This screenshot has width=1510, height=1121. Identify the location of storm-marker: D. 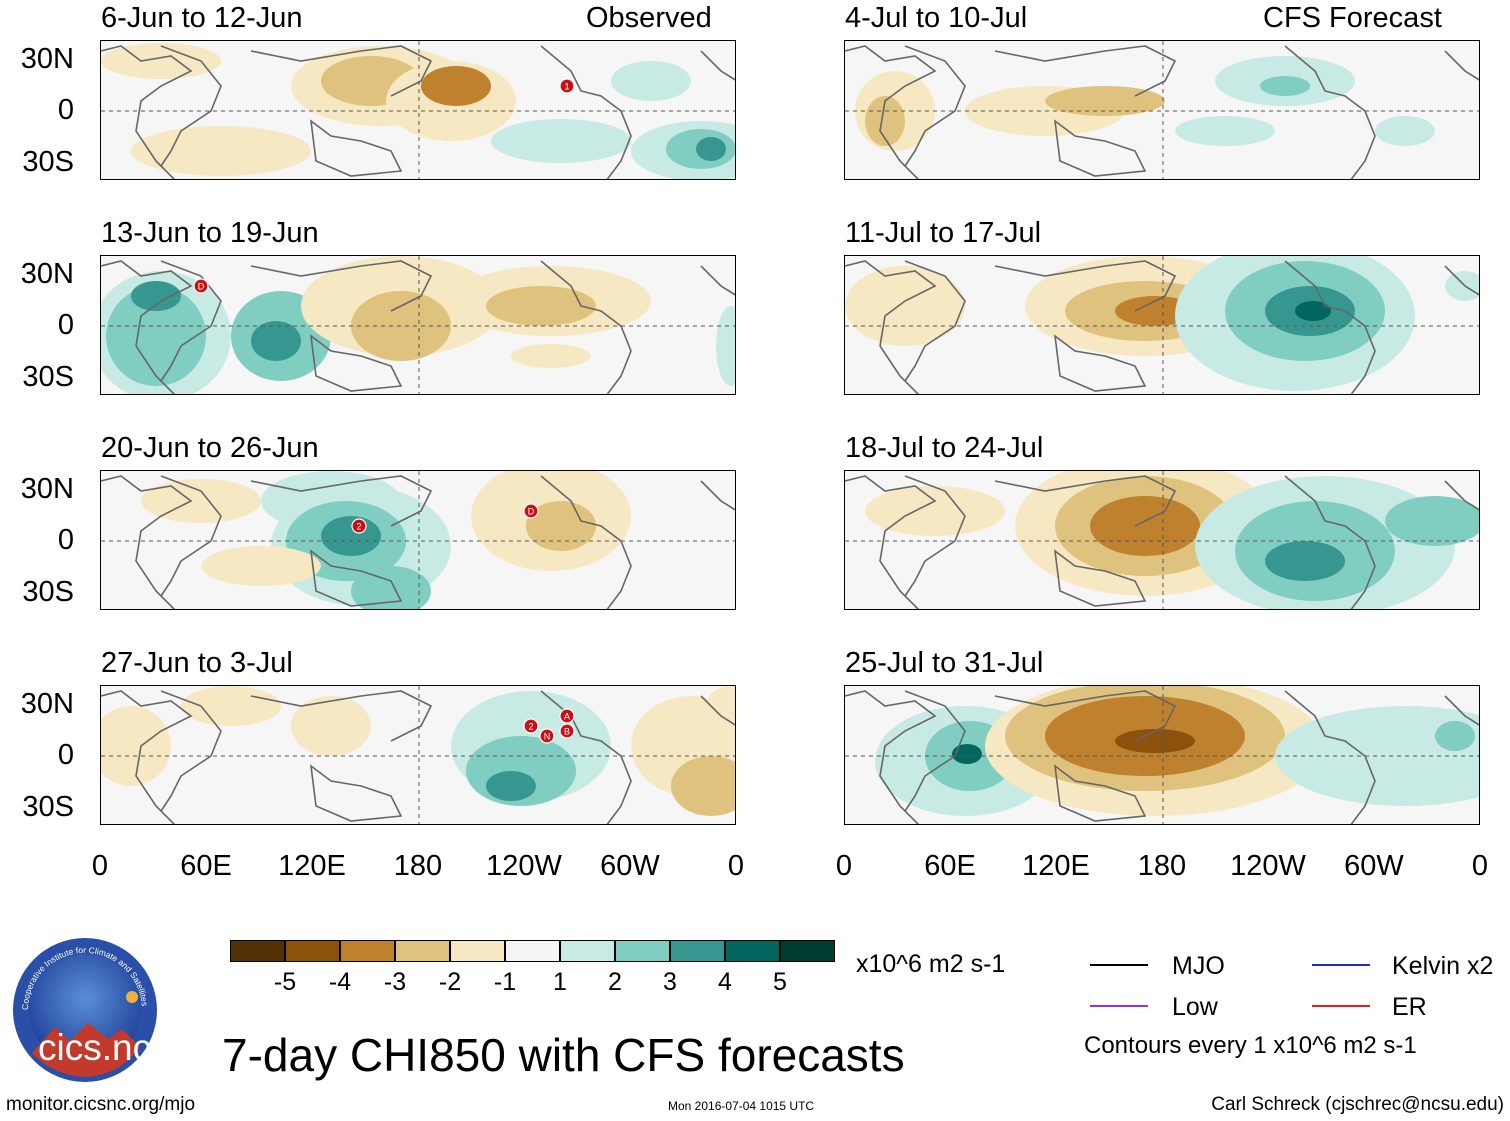
(531, 511).